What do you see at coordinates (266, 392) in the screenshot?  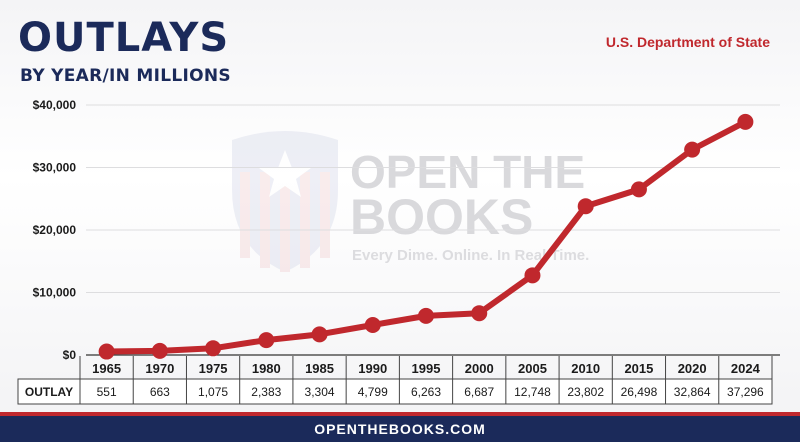 I see `data-value-label: 2,383` at bounding box center [266, 392].